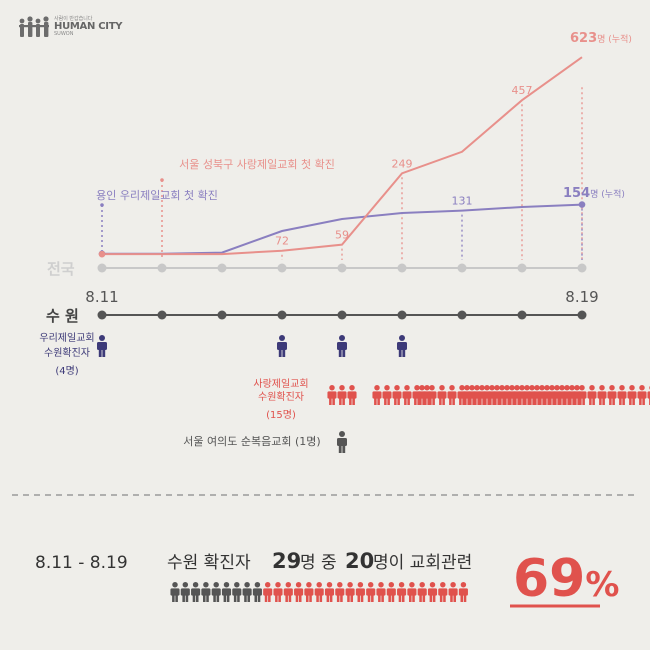 This screenshot has height=650, width=650. I want to click on sarang-sub: 수원확진자, so click(281, 397).